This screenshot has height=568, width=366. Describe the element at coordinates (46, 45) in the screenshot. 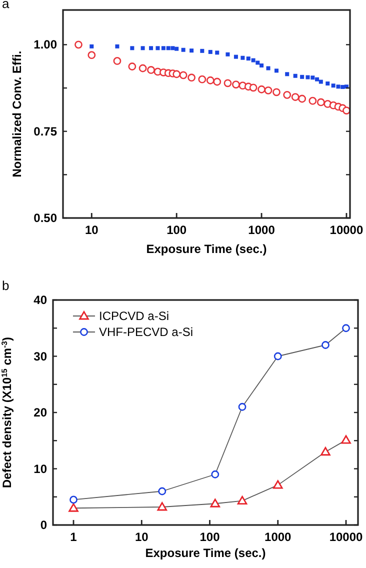

I see `y-tick-label: 1.00` at that location.